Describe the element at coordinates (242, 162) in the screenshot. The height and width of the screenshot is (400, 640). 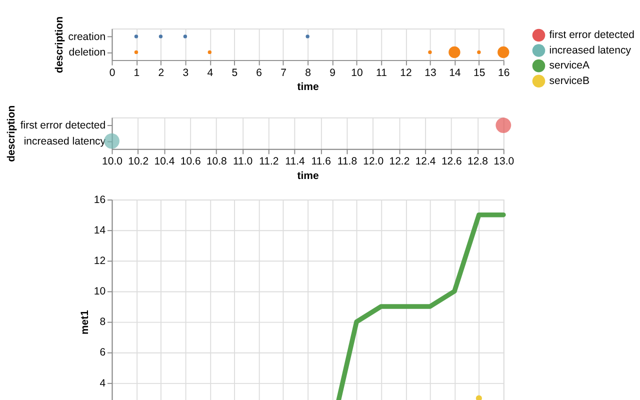
I see `x-tick-label: 11.0` at that location.